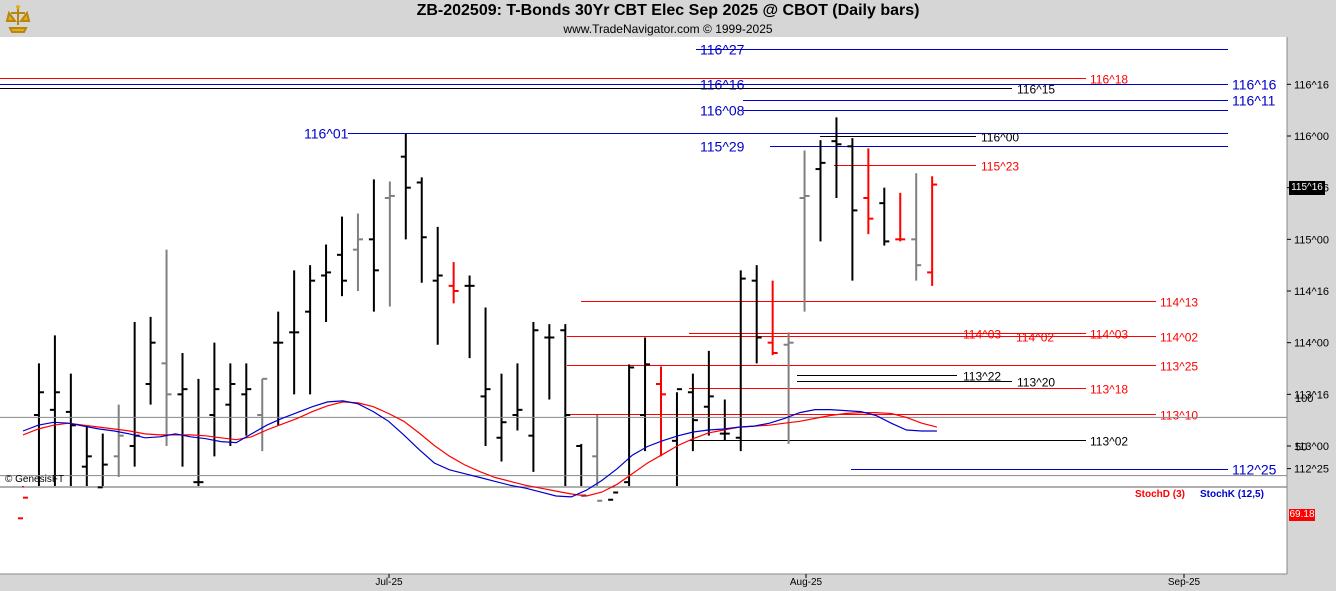 The image size is (1336, 591). I want to click on watermark: © GenesisFT, so click(35, 479).